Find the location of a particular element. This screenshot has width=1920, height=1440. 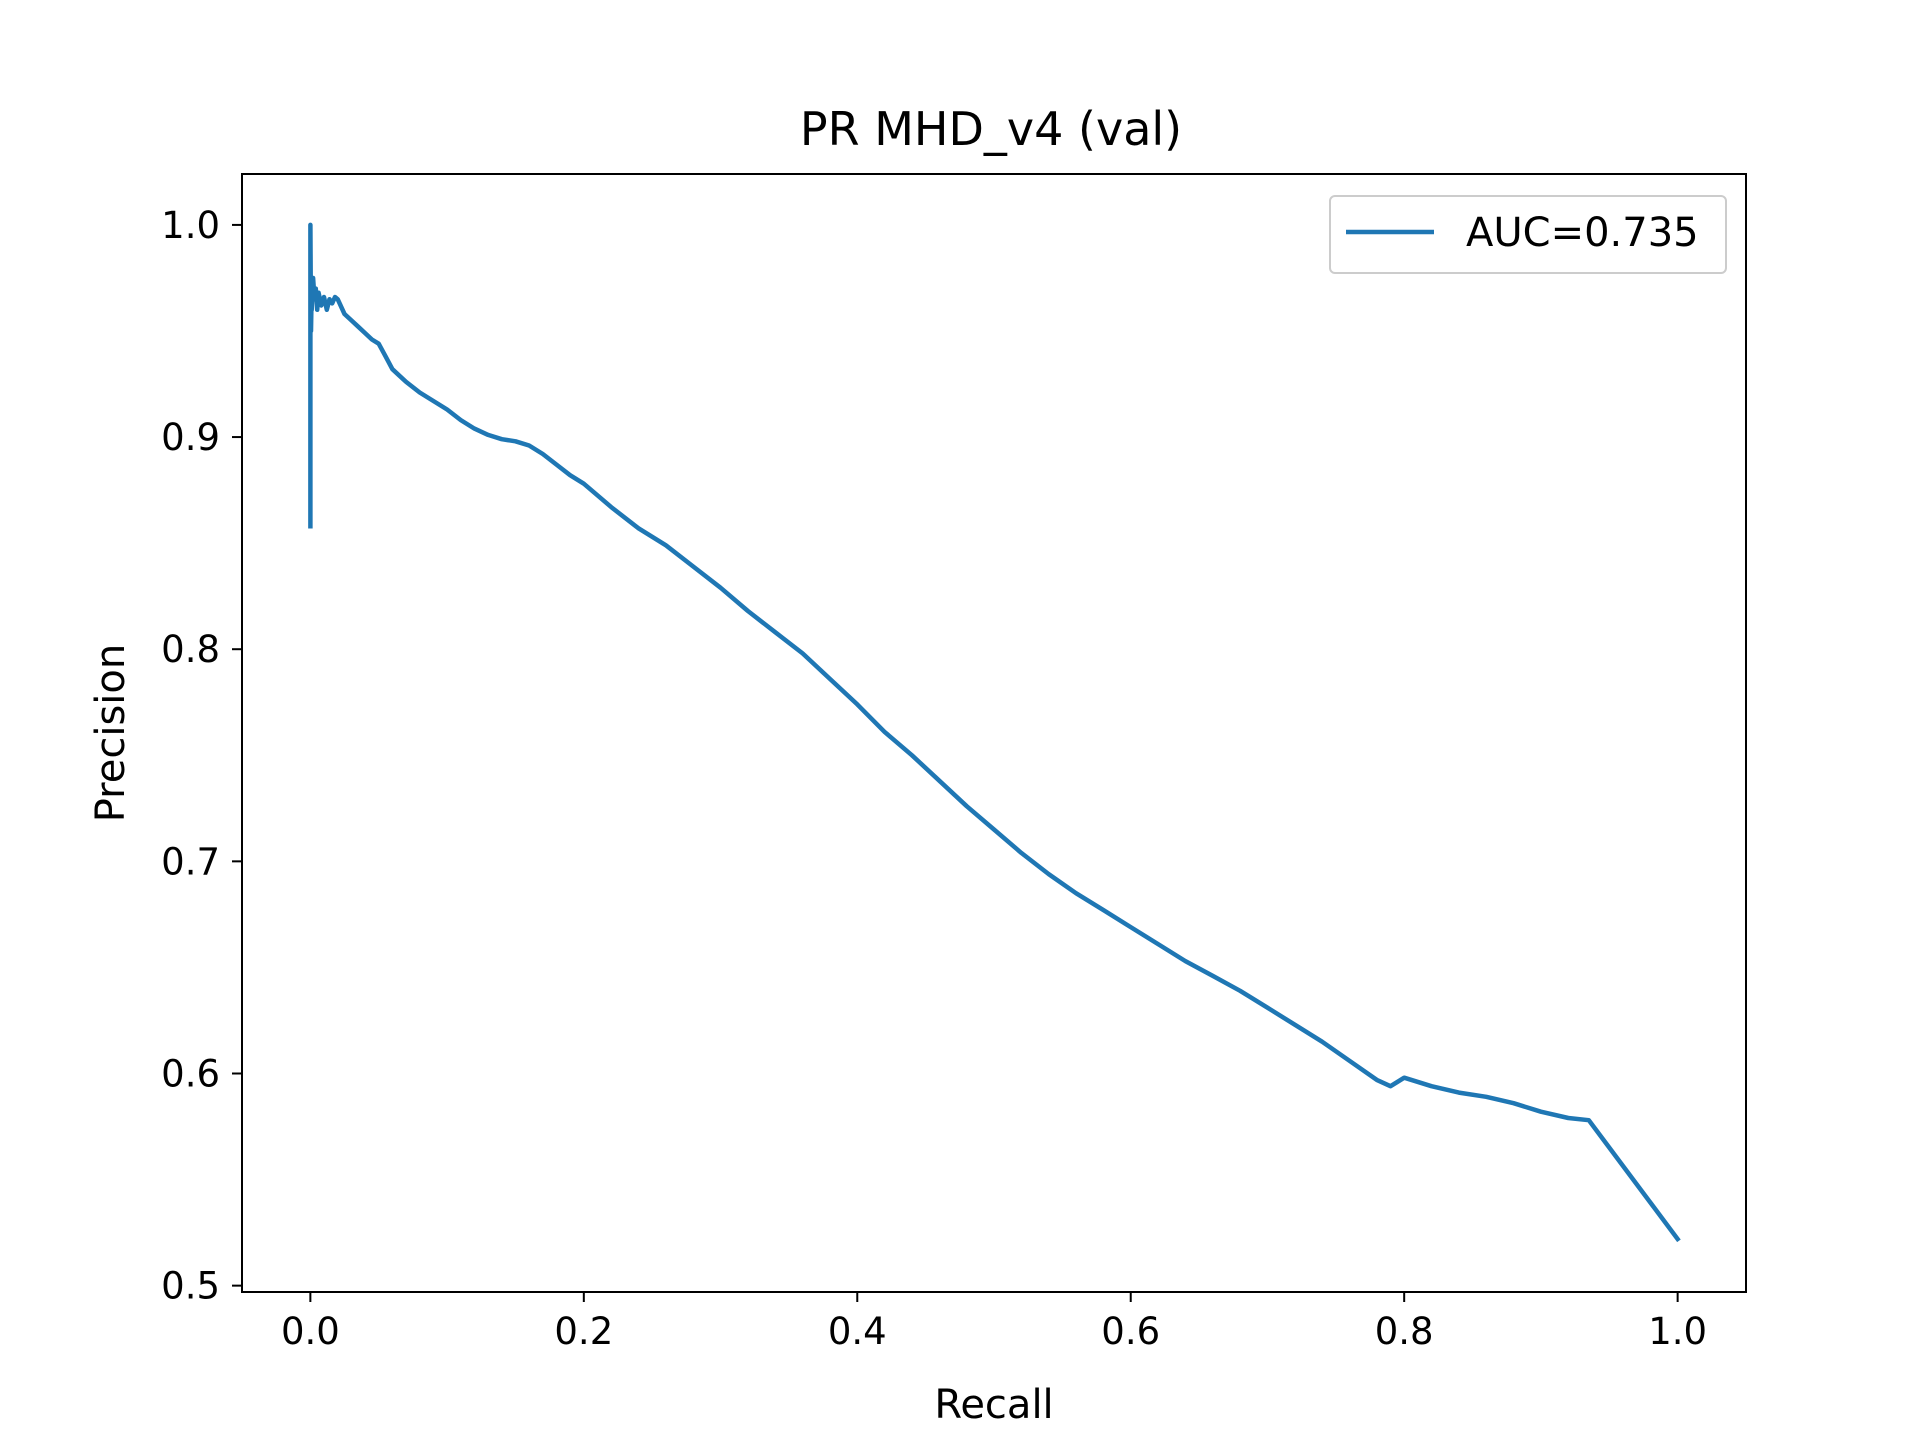

x-axis-label: Recall is located at coordinates (993, 1405).